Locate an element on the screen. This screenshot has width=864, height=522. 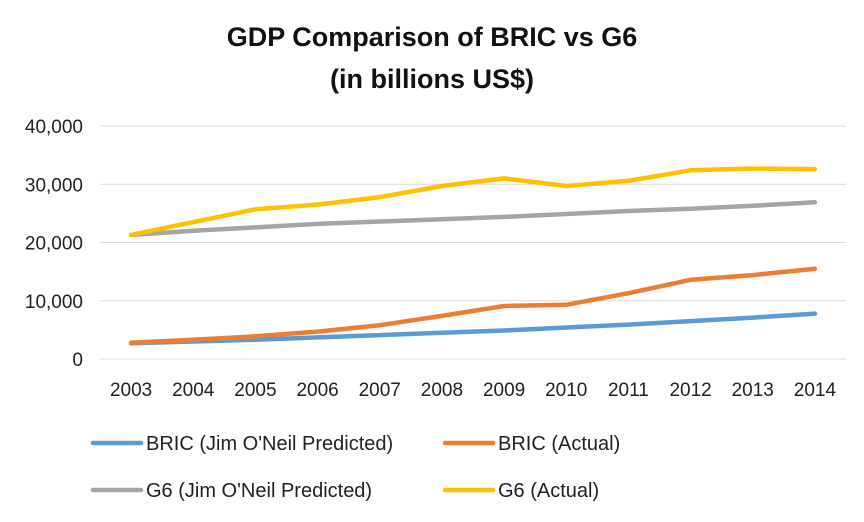
y-axis-tick-labels: 0 10,000 20,000 30,000 40,000 is located at coordinates (54, 244).